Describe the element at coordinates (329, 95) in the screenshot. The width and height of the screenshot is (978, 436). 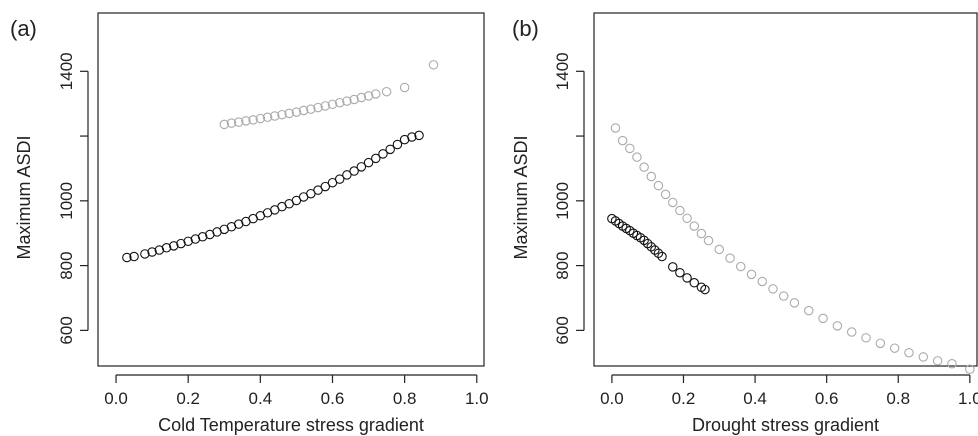
I see `series-light` at that location.